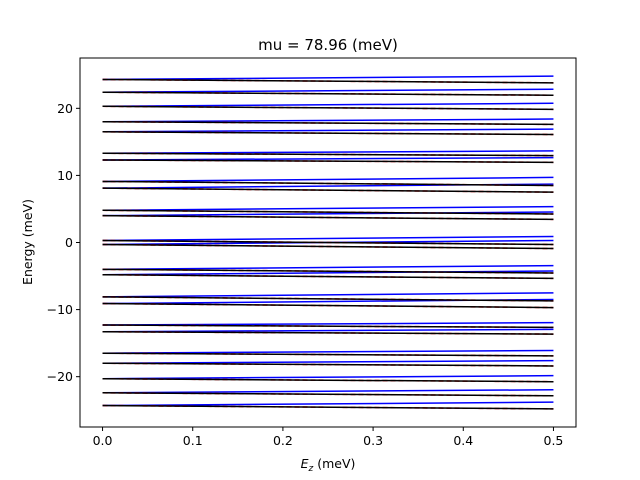 This screenshot has width=640, height=480. I want to click on x-tick-label: 0.4, so click(463, 440).